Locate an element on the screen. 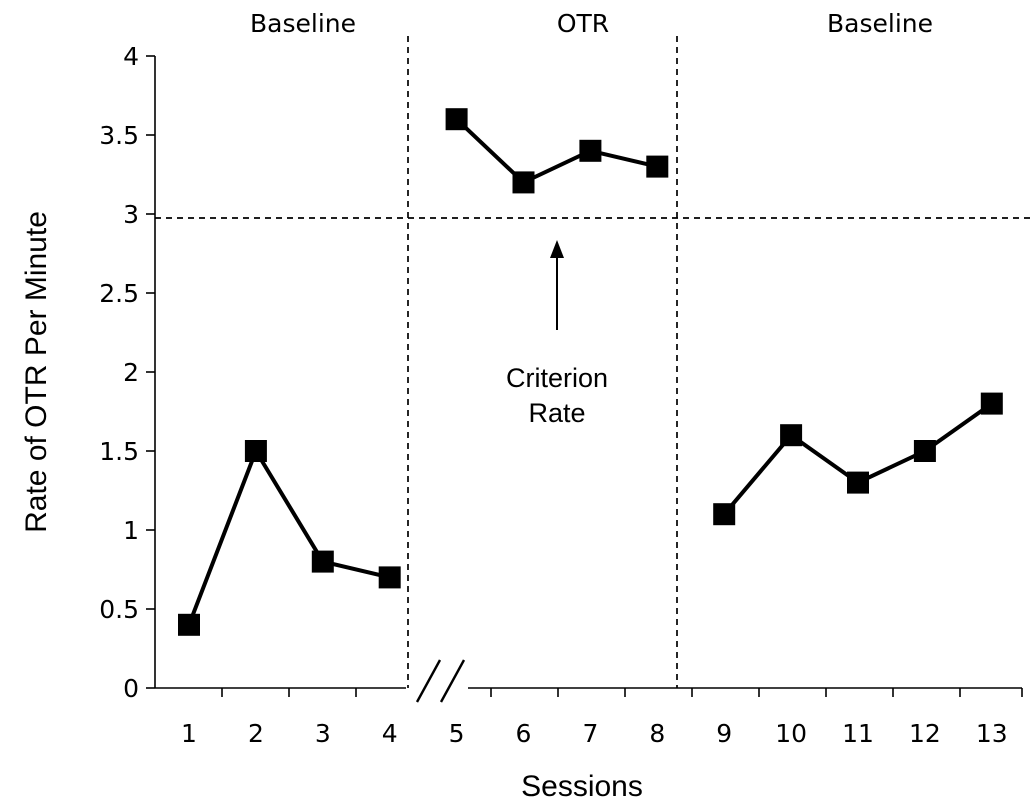  x-tick-label: 7 is located at coordinates (590, 733).